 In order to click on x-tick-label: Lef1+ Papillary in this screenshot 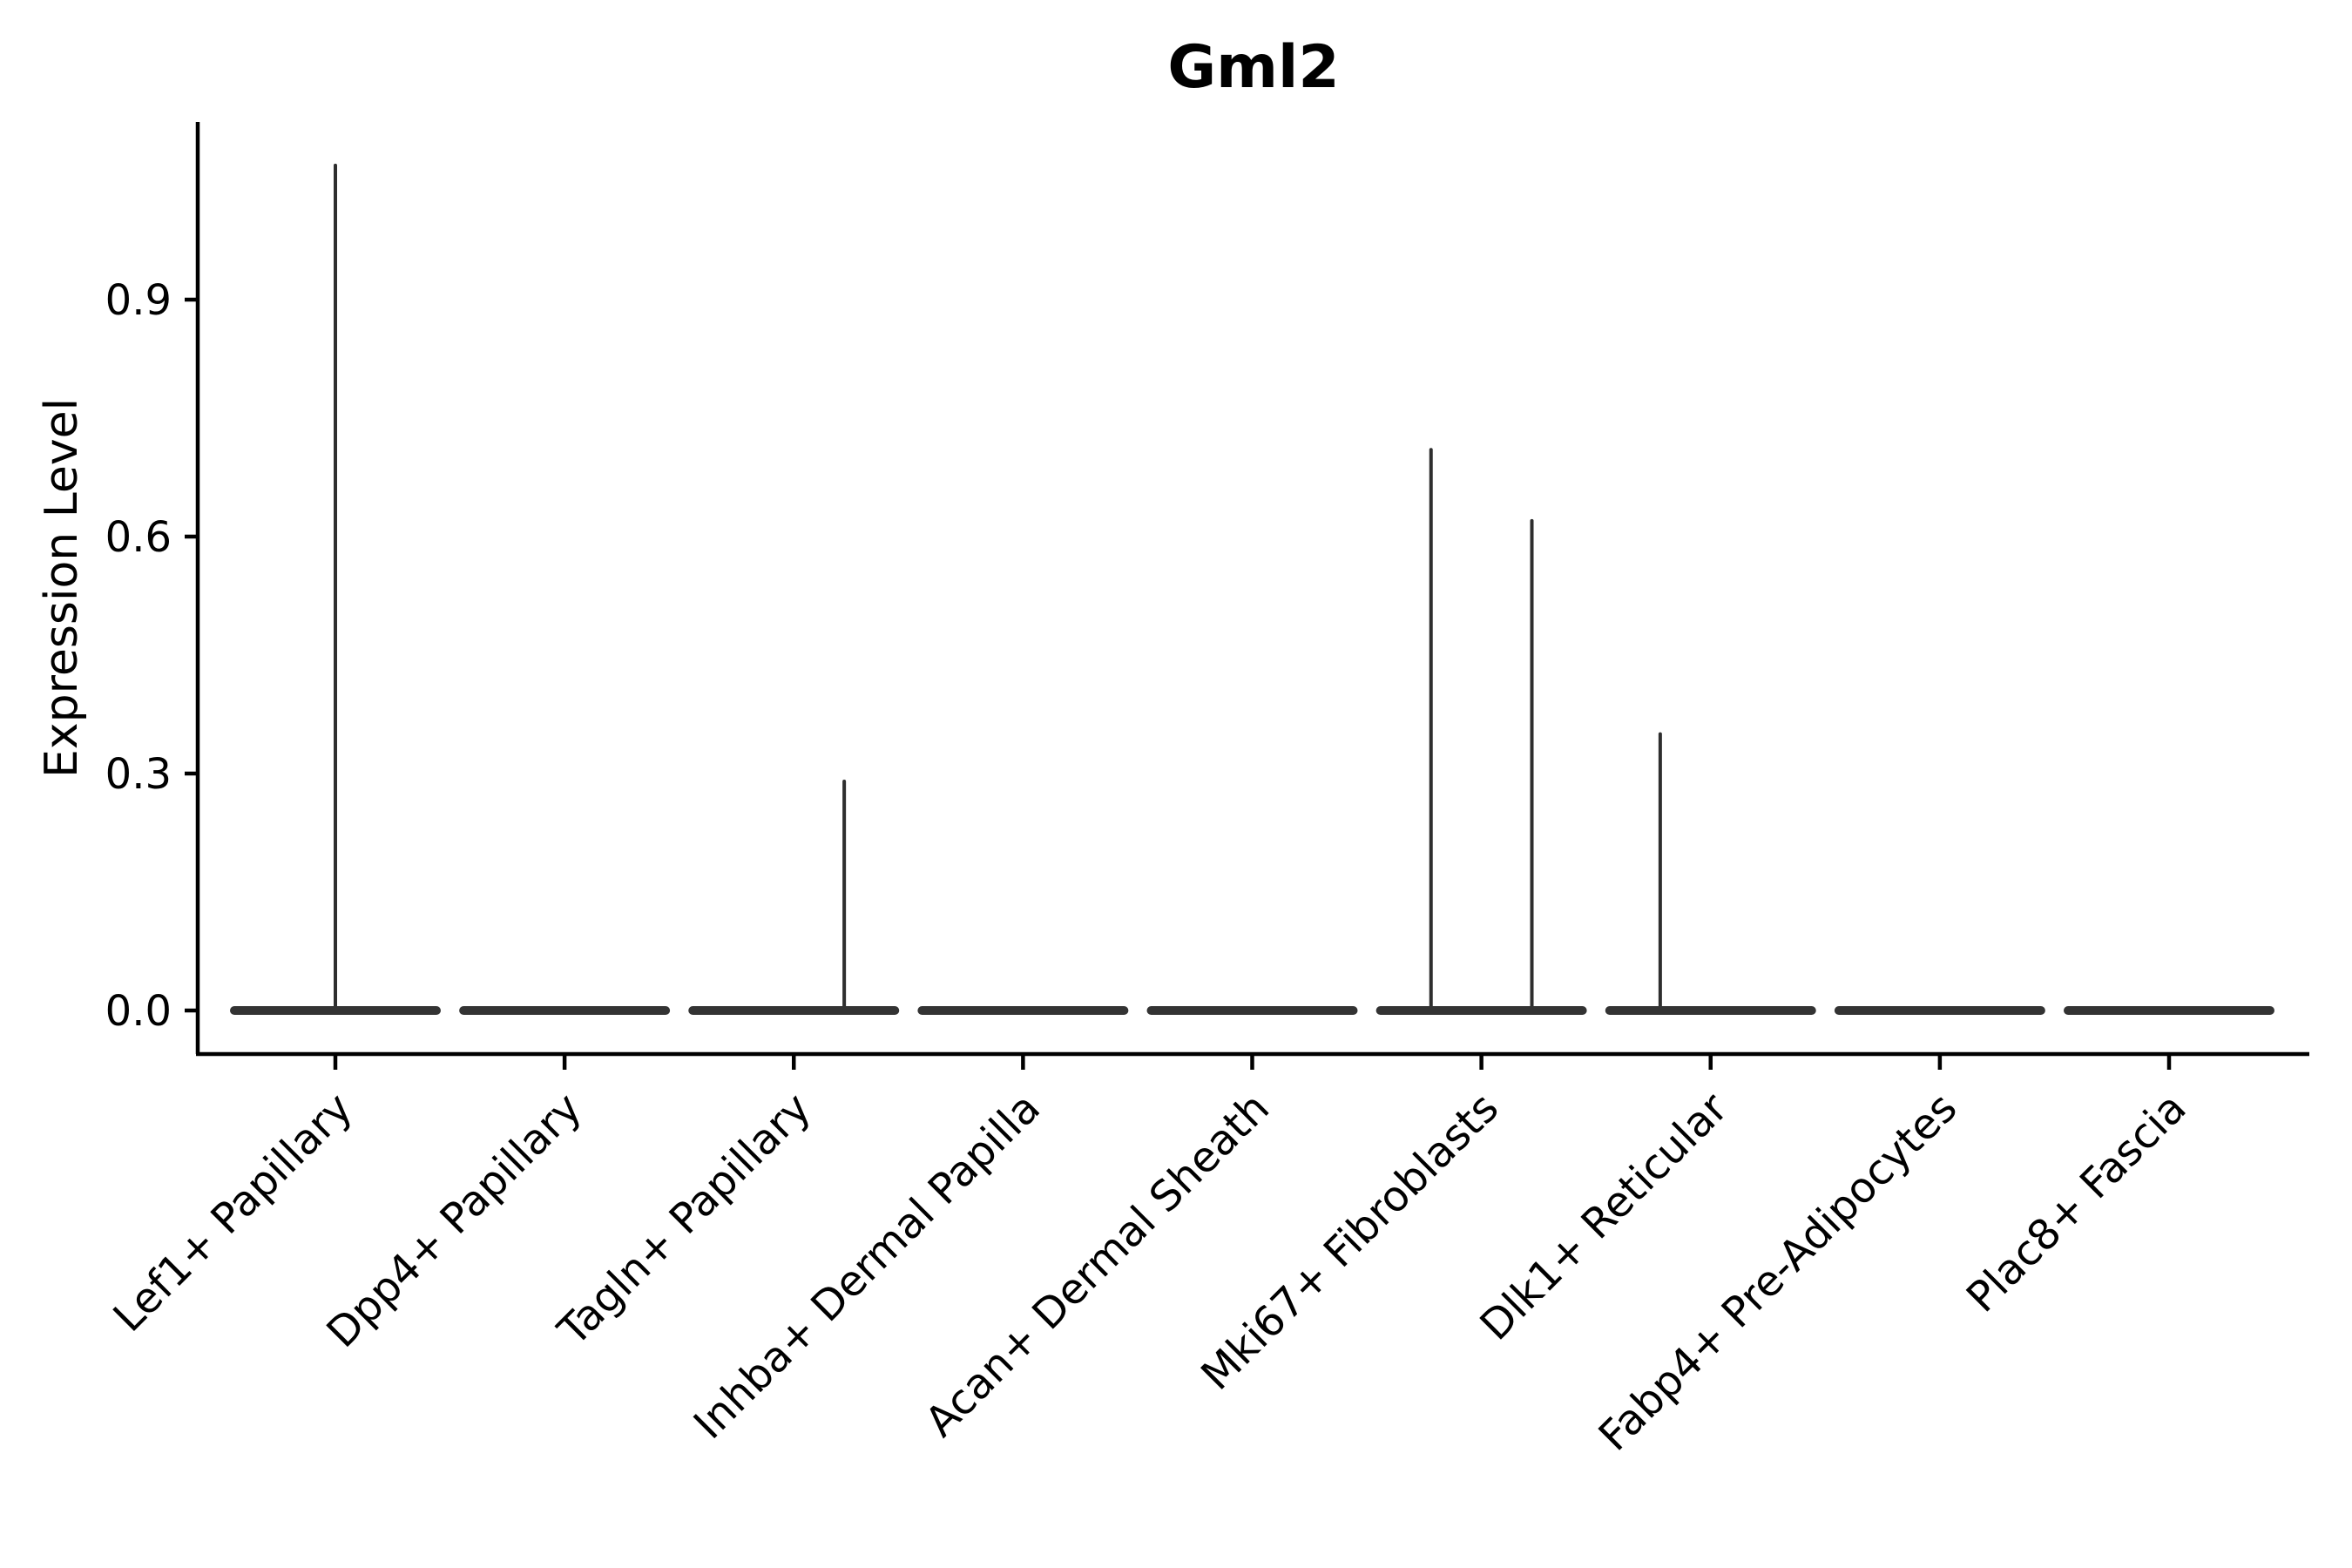, I will do `click(233, 1213)`.